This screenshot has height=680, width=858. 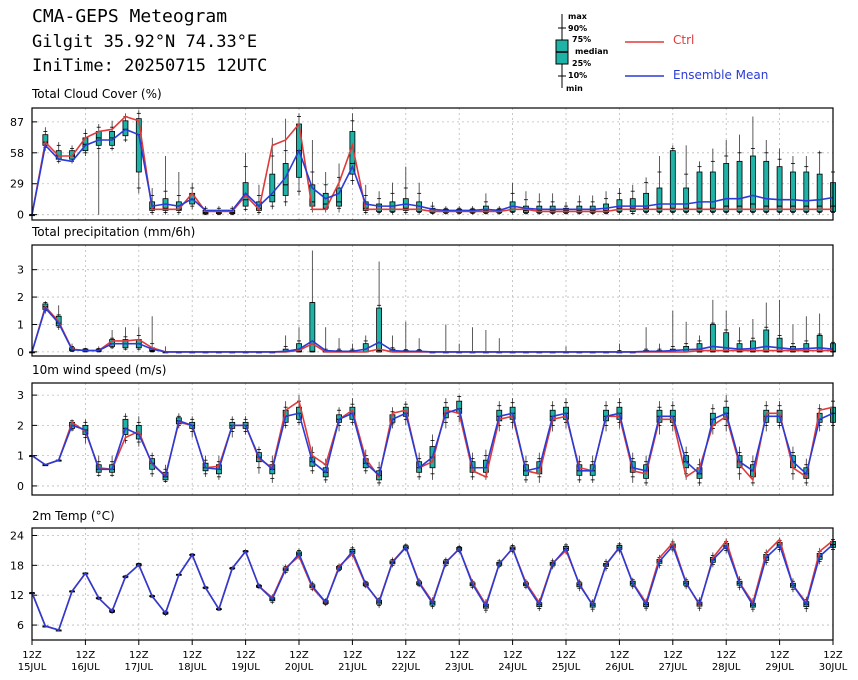 I want to click on y-tick-label: 2, so click(x=20, y=425).